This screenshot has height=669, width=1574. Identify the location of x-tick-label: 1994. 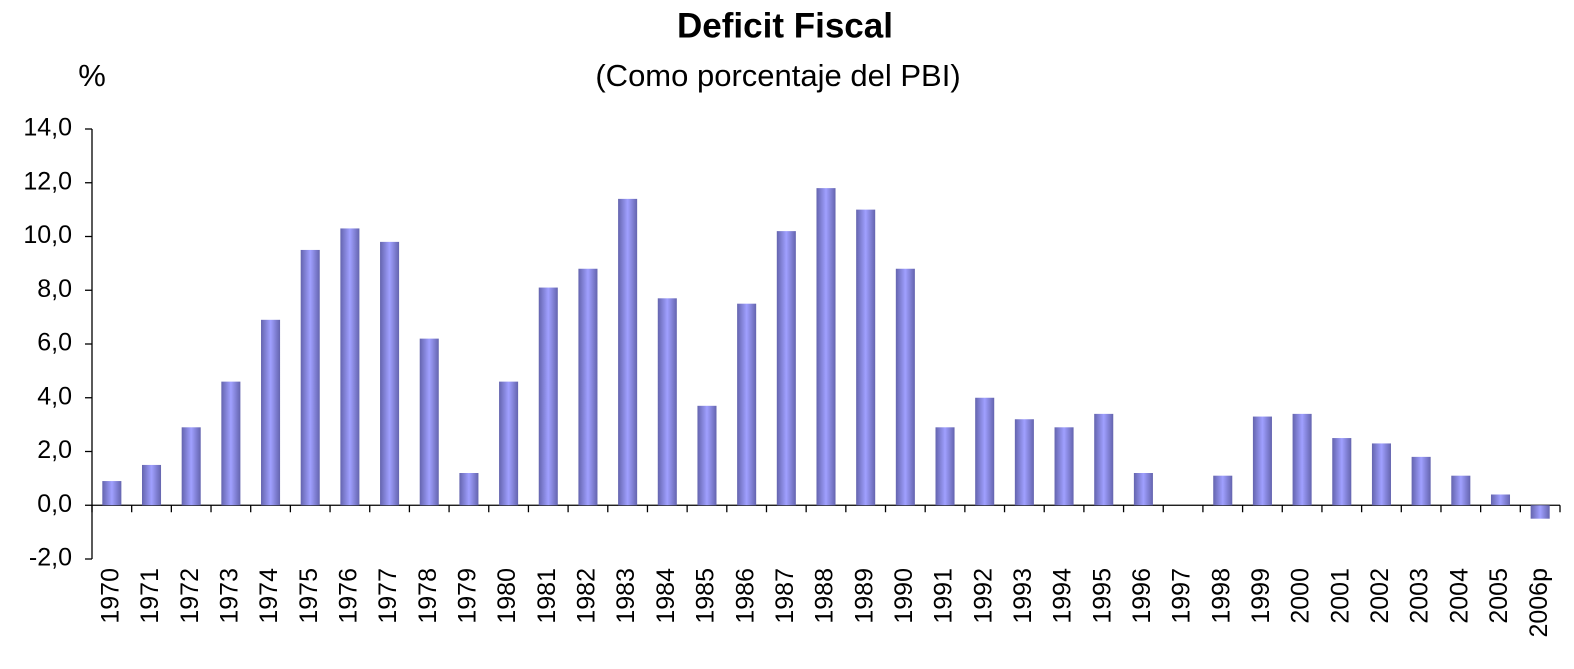
(1063, 596).